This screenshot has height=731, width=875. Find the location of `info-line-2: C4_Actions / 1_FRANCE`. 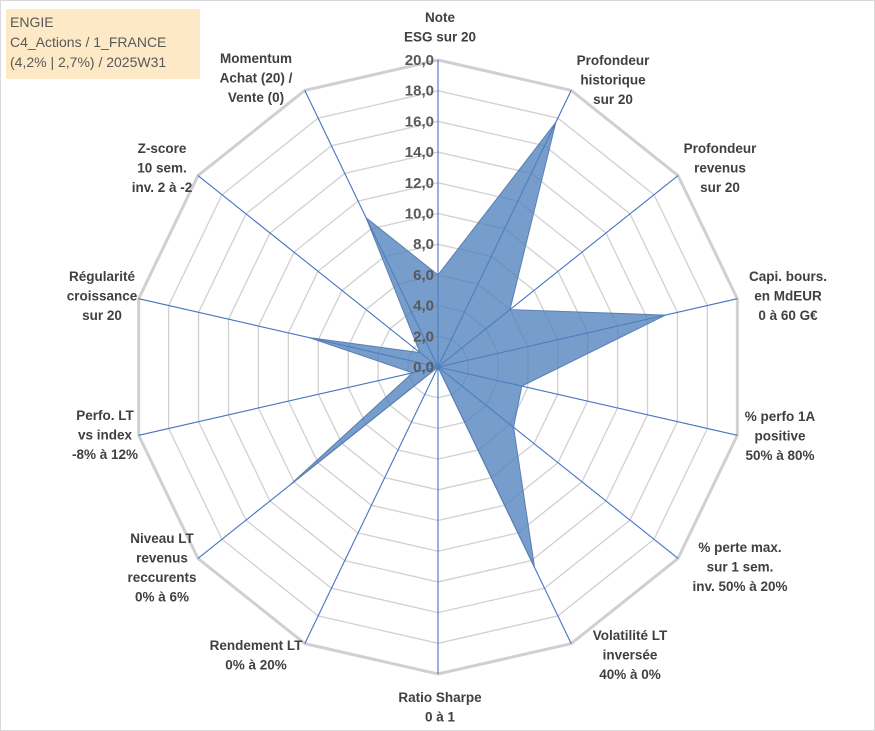

info-line-2: C4_Actions / 1_FRANCE is located at coordinates (88, 42).